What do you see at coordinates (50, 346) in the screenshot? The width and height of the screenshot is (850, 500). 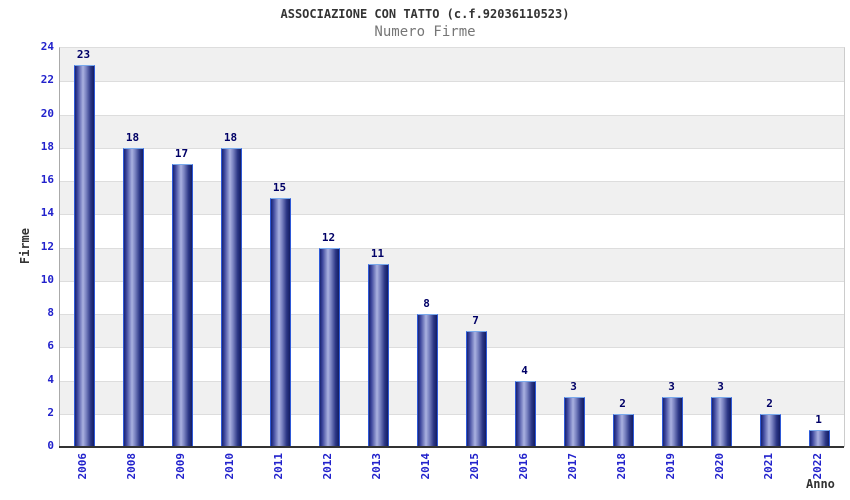 I see `y-tick-label: 6` at bounding box center [50, 346].